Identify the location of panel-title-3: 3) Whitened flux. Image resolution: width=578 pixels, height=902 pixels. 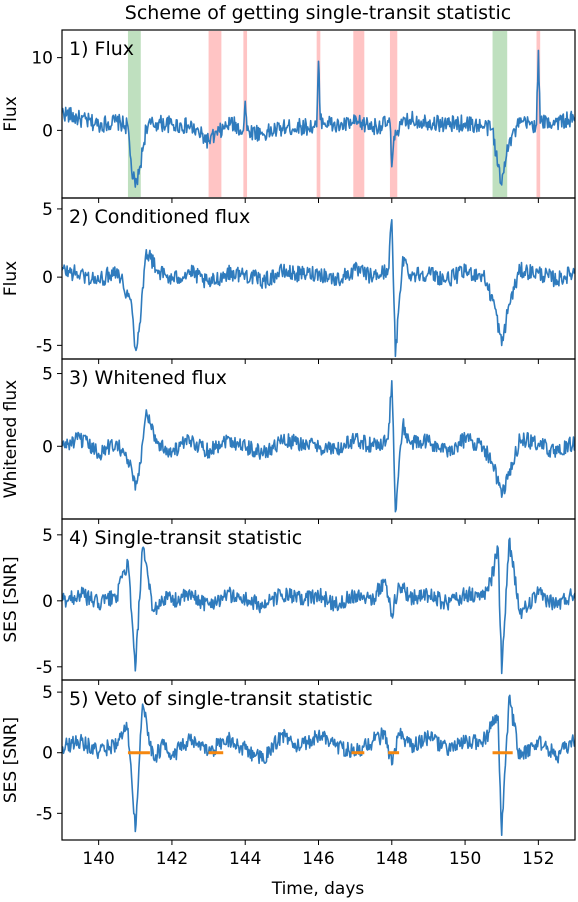
(148, 378).